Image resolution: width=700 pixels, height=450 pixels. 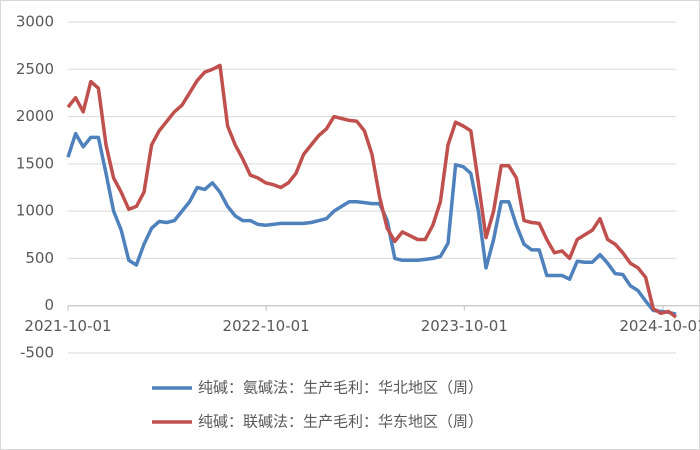 What do you see at coordinates (35, 116) in the screenshot?
I see `y-tick-label: 2000` at bounding box center [35, 116].